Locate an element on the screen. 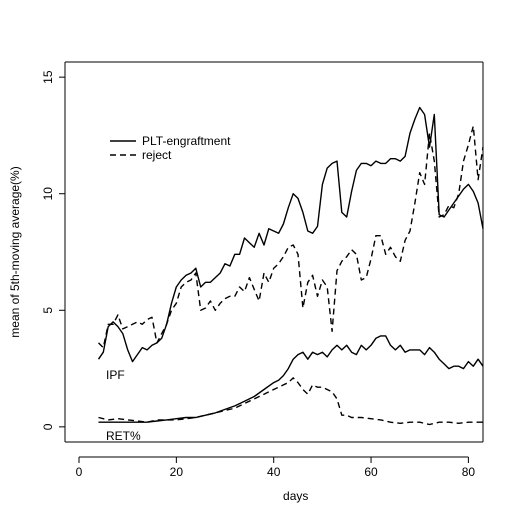 The width and height of the screenshot is (520, 520). annotation-ipf: IPF is located at coordinates (115, 375).